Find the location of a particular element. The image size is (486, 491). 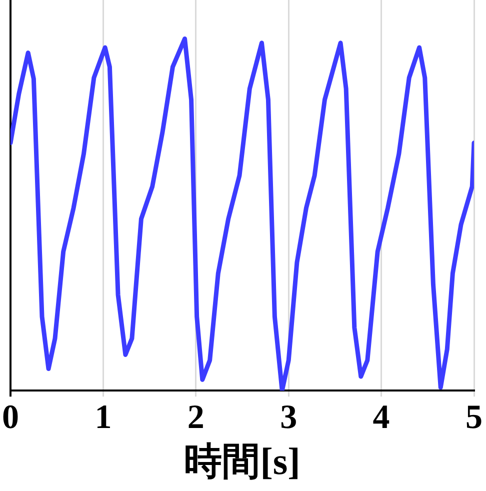

x-tick-label: 5 is located at coordinates (474, 417).